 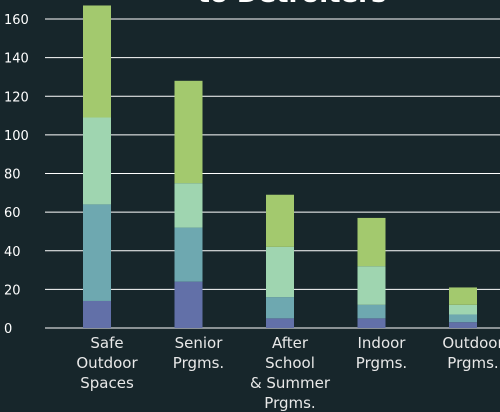 I want to click on y-tick-label: 0, so click(x=8, y=329).